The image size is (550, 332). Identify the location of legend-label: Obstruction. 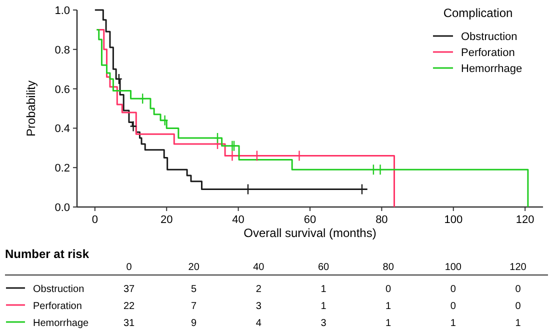
(489, 37).